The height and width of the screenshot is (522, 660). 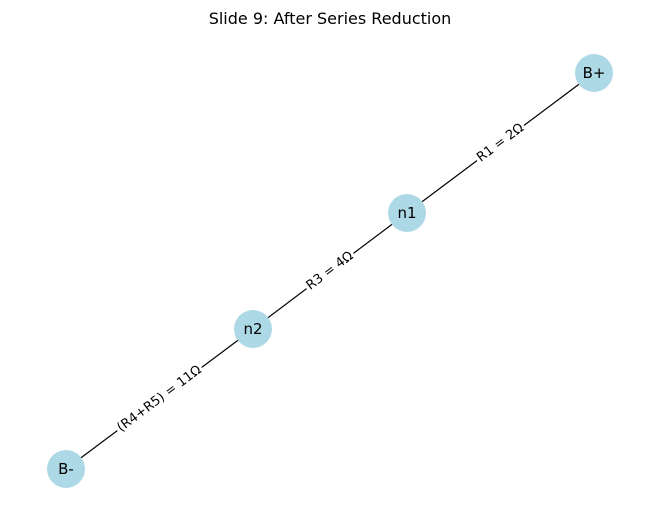 I want to click on node-circle-n1, so click(x=407, y=213).